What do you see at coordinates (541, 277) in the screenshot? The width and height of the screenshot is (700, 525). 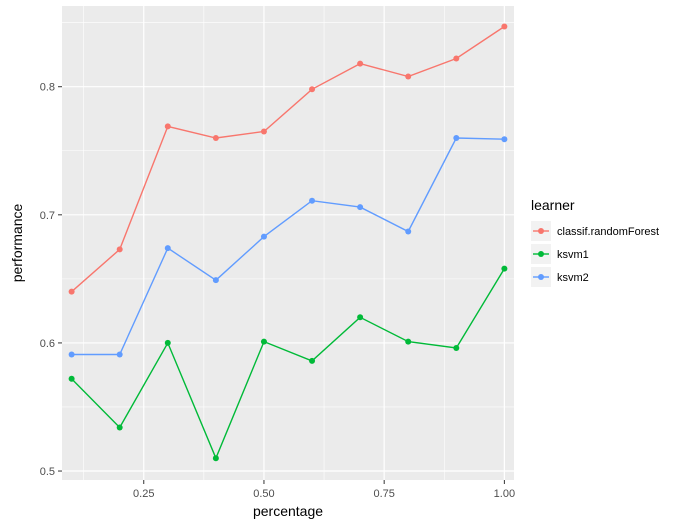 I see `legend-key-point-ksvm2` at bounding box center [541, 277].